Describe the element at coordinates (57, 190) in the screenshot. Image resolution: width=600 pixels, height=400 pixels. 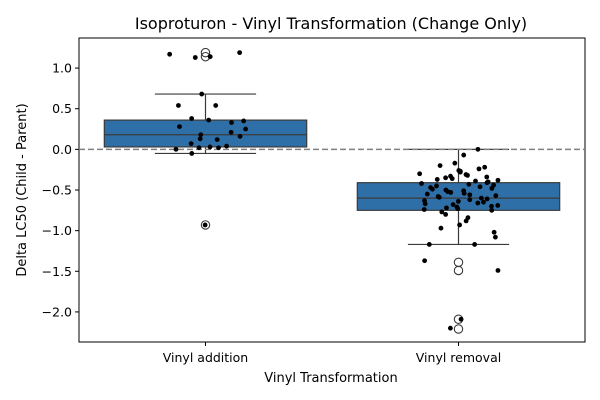
I see `y-tick-label: −0.5` at that location.